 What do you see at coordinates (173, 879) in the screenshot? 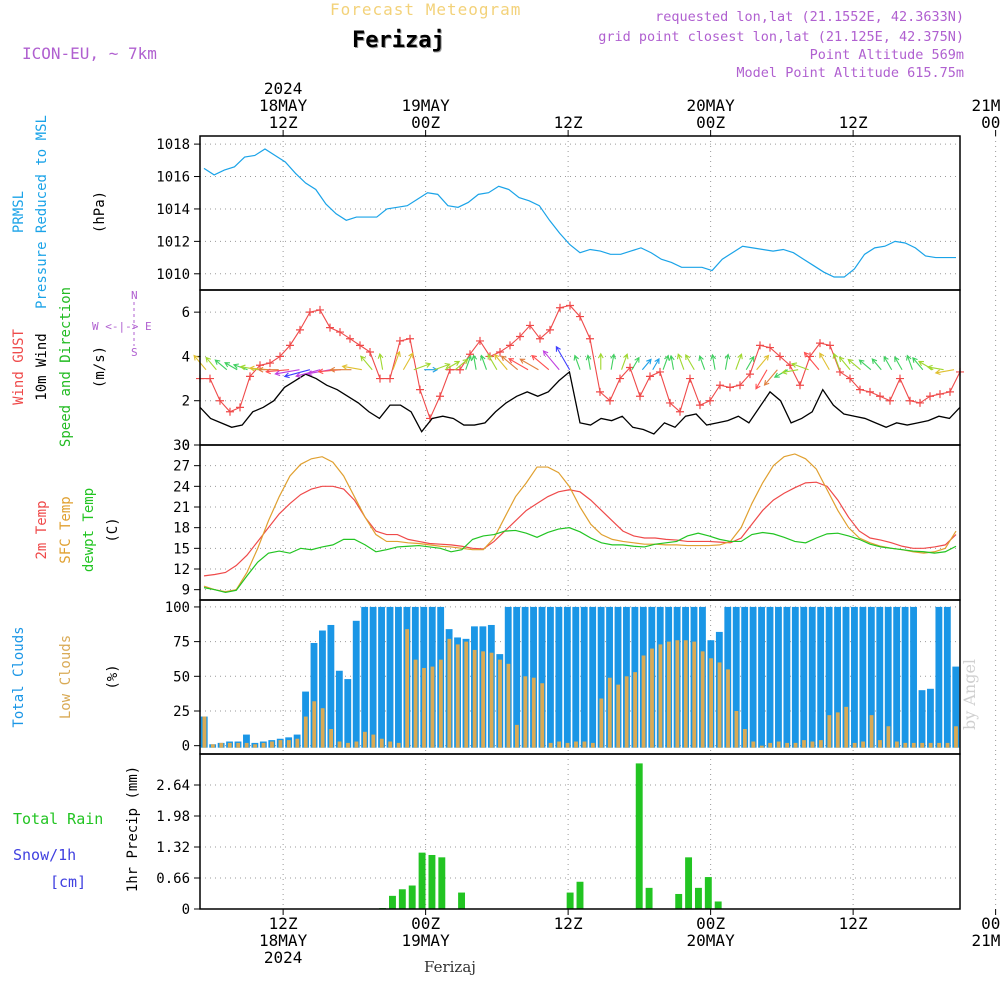
I see `precip-tick-label: 0.66` at bounding box center [173, 879].